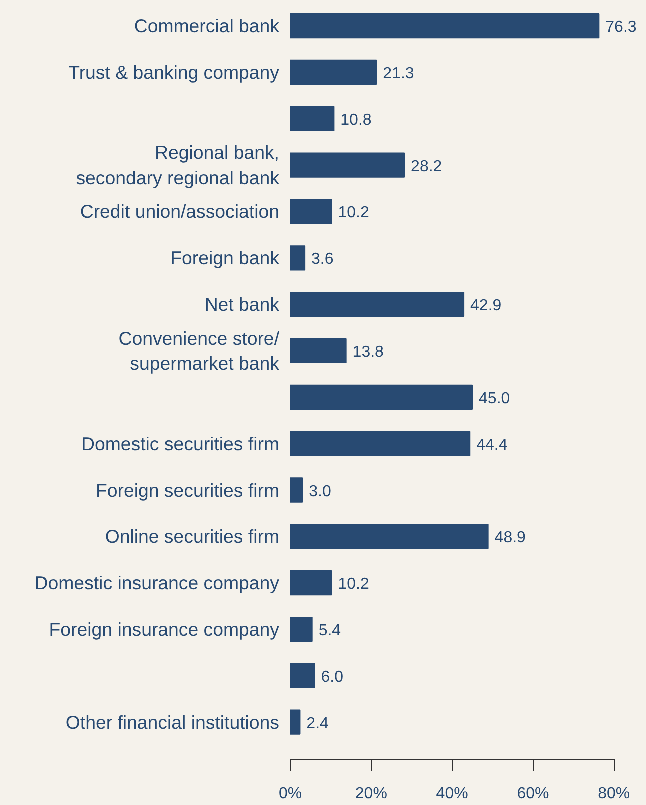 This screenshot has height=805, width=646. Describe the element at coordinates (192, 537) in the screenshot. I see `y-tick-label: Online securities firm` at that location.